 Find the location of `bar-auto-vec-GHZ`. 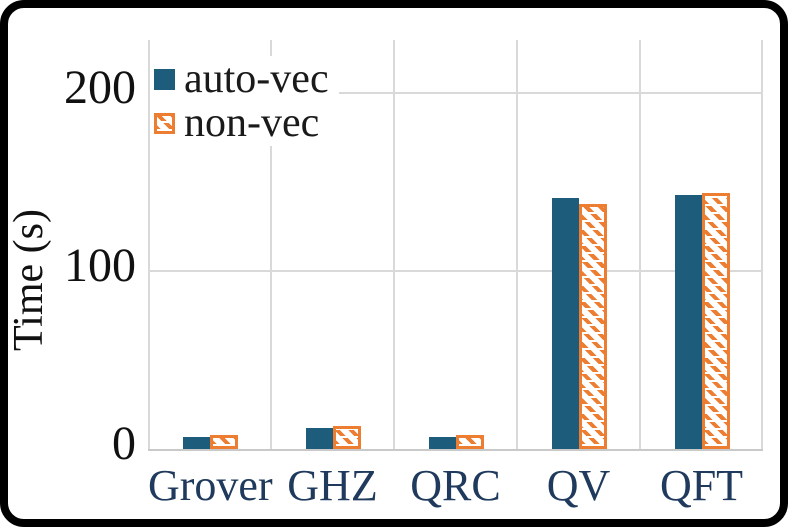

bar-auto-vec-GHZ is located at coordinates (319, 438).